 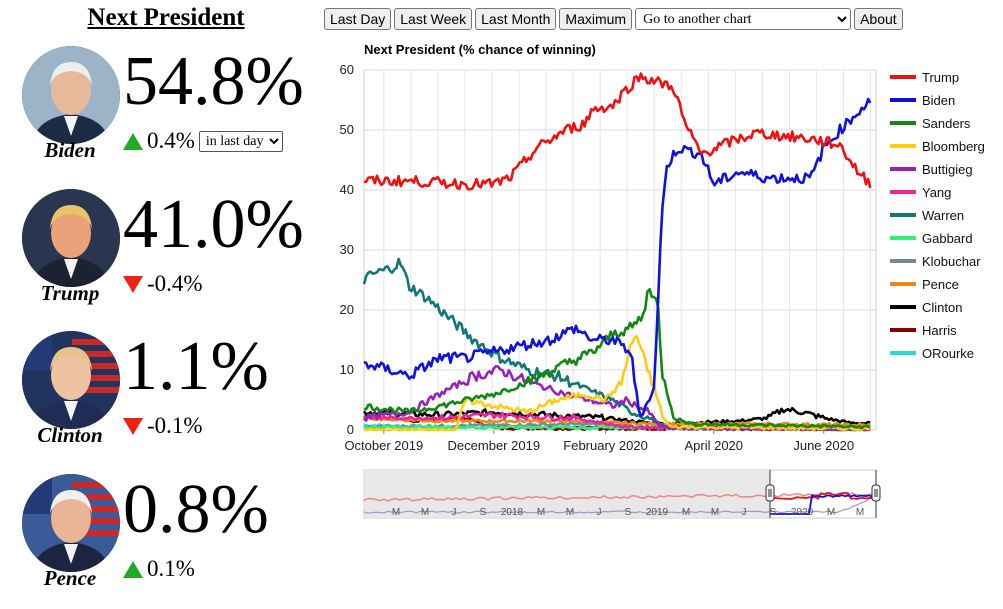 I want to click on x-tick-label: April 2020, so click(x=713, y=445).